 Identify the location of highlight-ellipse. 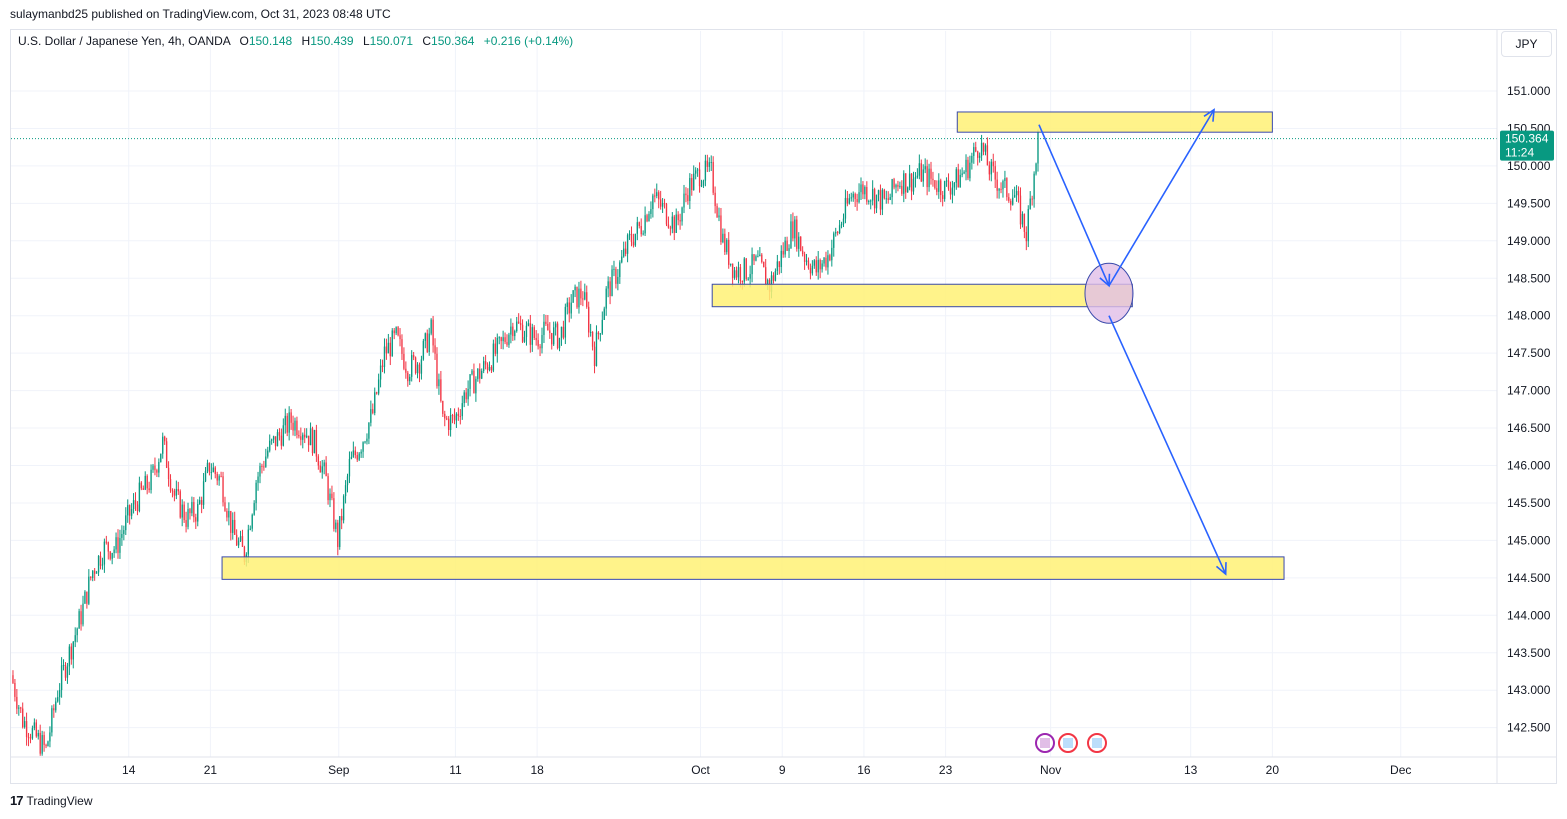
(1109, 293).